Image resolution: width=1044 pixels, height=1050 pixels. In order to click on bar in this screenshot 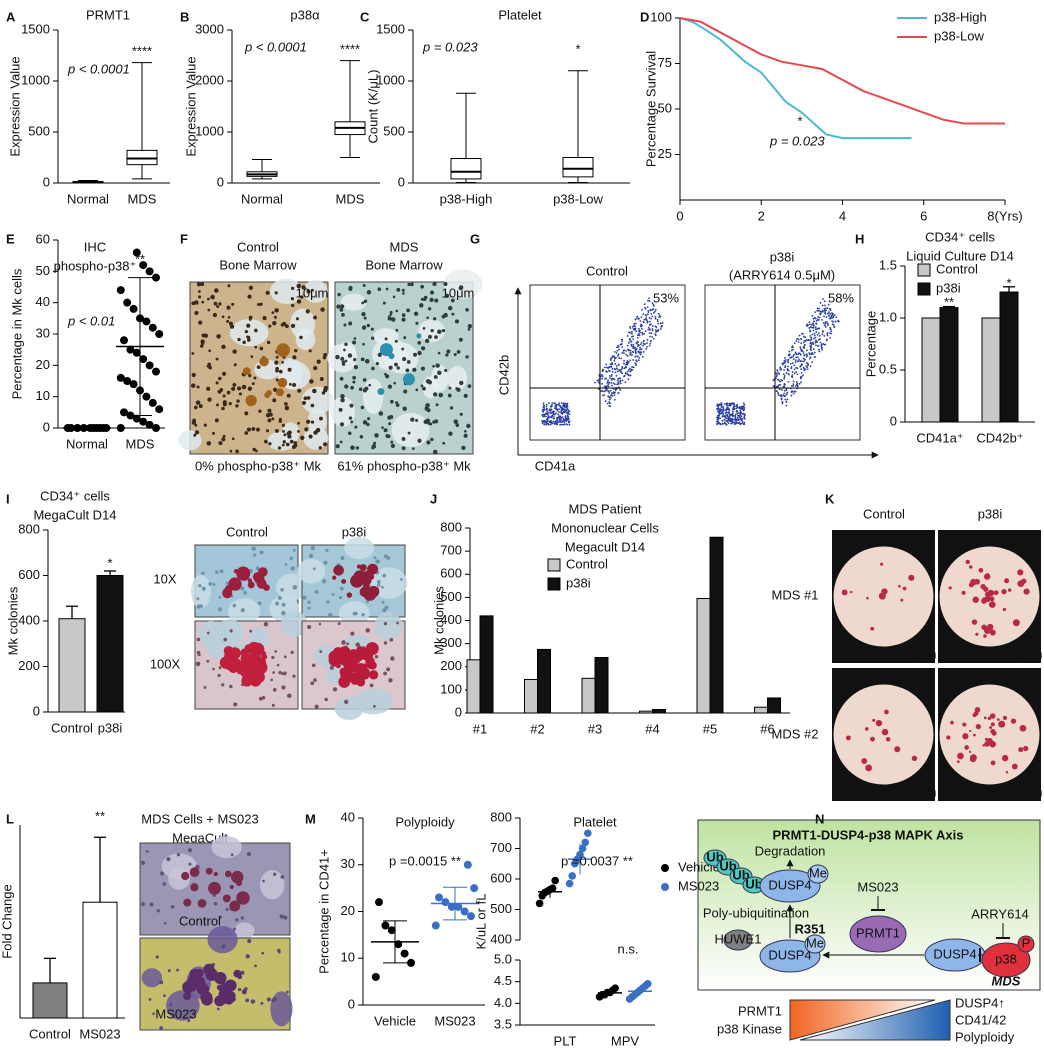, I will do `click(486, 664)`.